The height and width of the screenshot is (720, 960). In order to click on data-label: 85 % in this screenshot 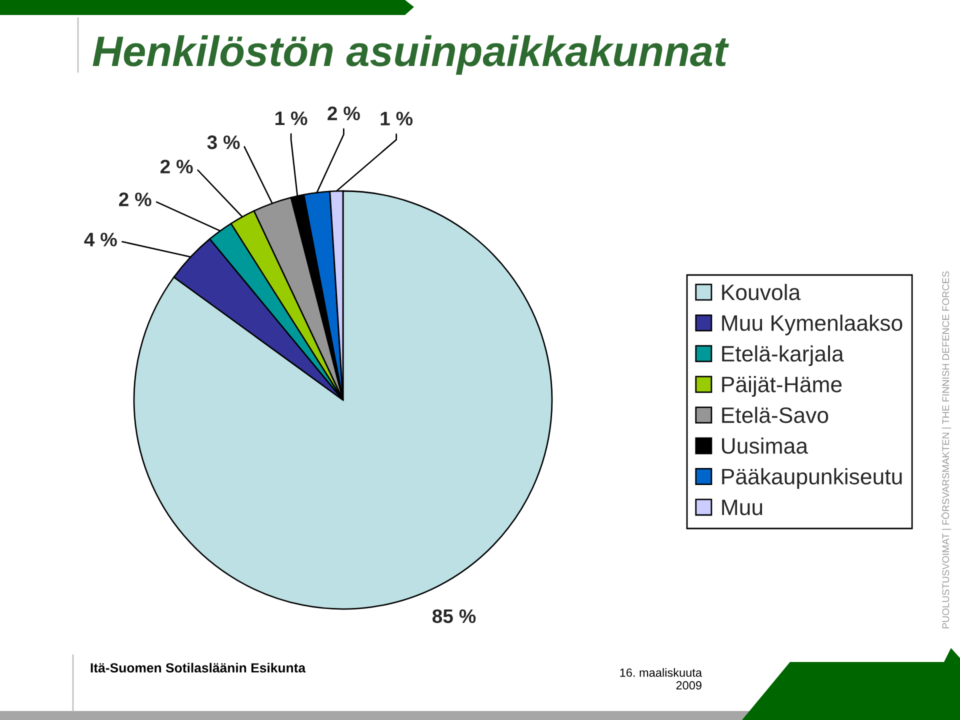, I will do `click(454, 616)`.